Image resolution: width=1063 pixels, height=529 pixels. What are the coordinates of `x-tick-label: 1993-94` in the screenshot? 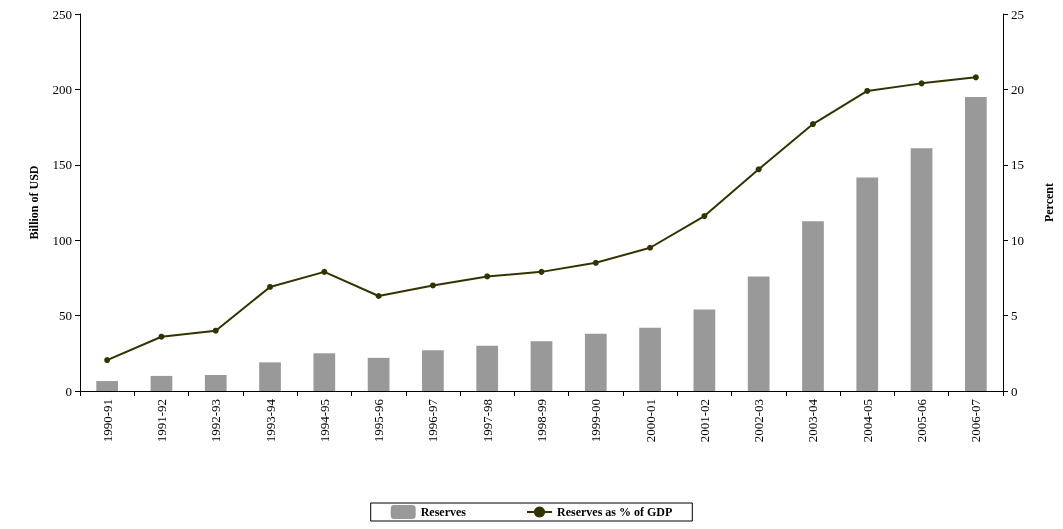 It's located at (270, 420).